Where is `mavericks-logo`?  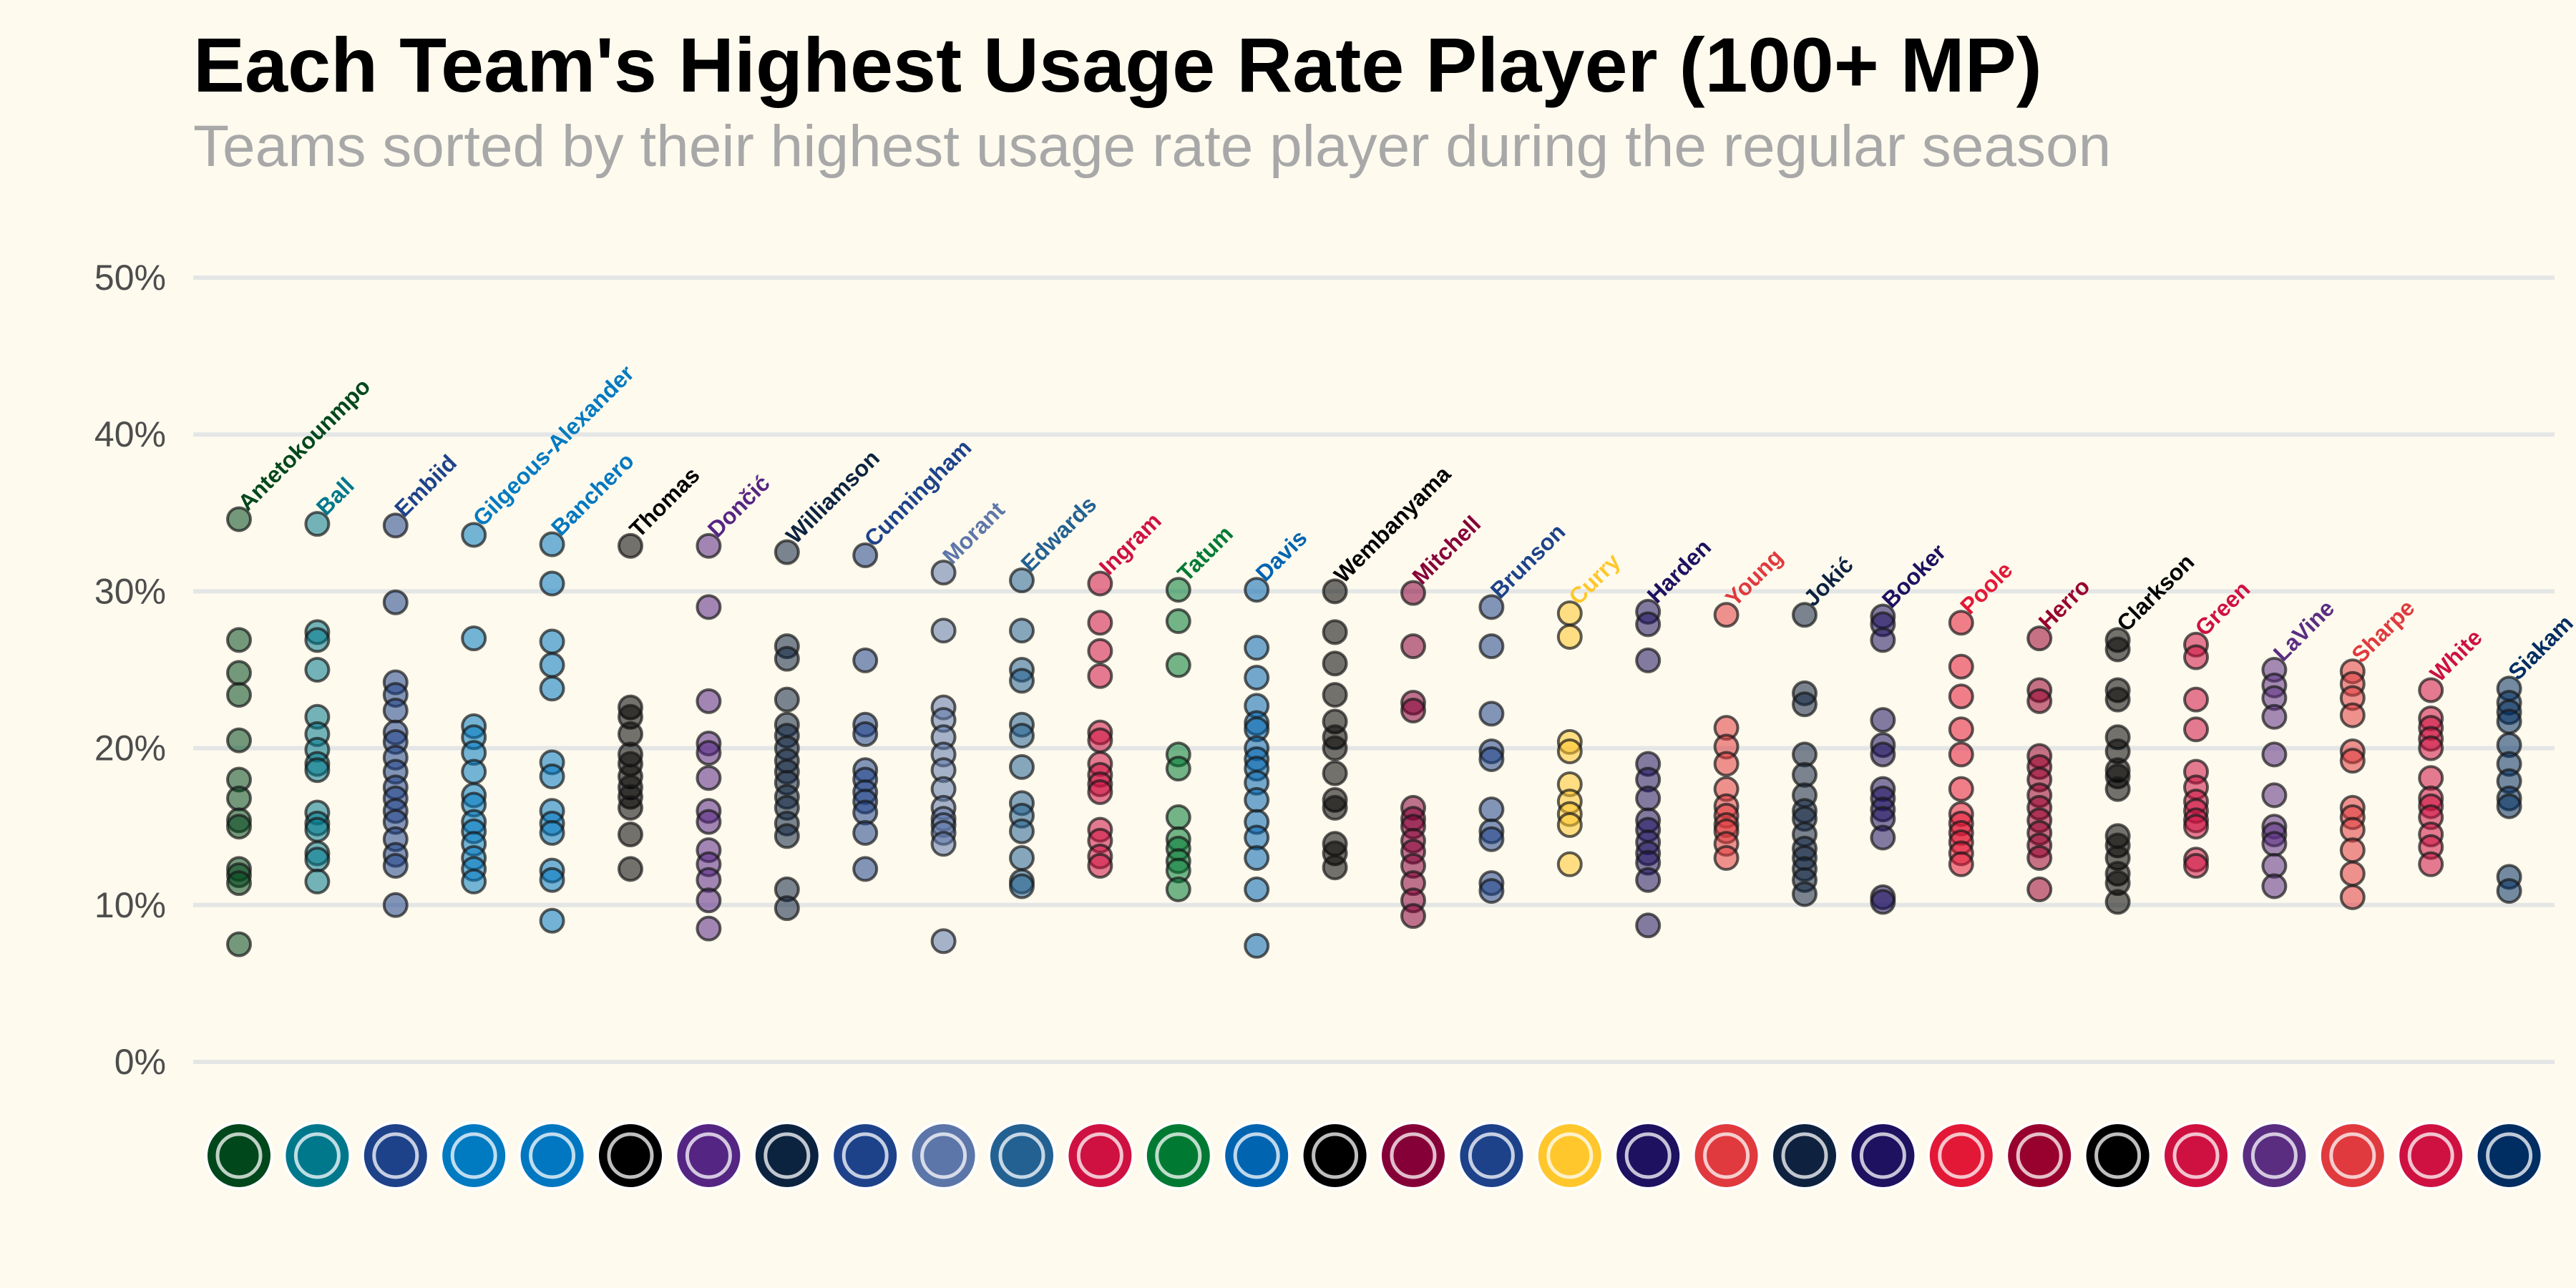 mavericks-logo is located at coordinates (1257, 1155).